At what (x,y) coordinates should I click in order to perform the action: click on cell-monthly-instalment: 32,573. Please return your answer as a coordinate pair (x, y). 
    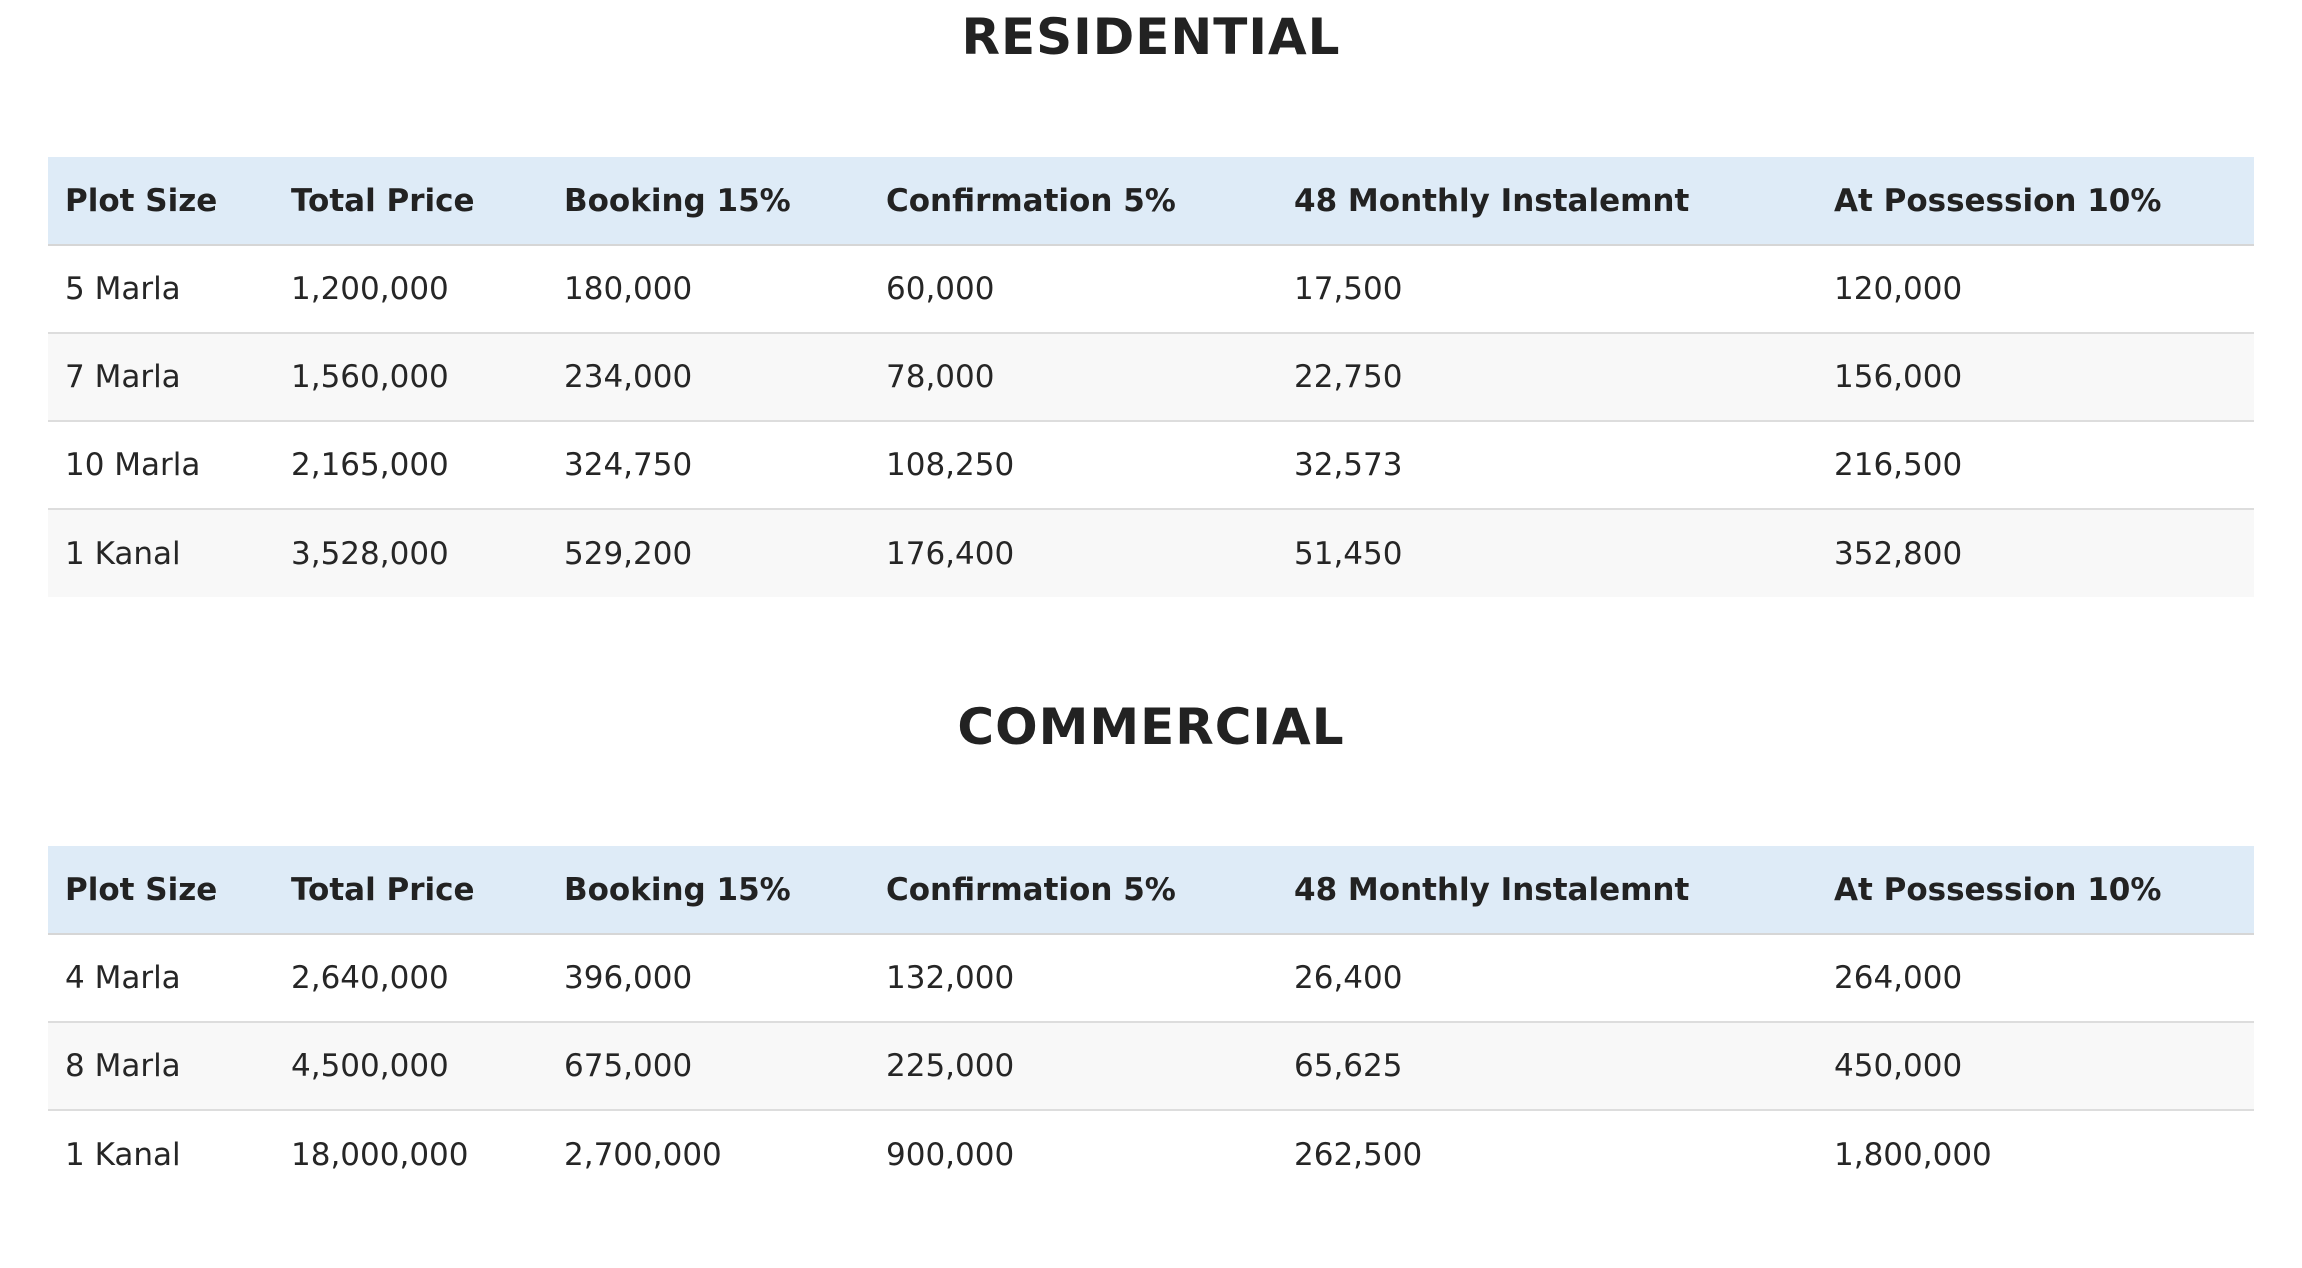
    Looking at the image, I should click on (1348, 465).